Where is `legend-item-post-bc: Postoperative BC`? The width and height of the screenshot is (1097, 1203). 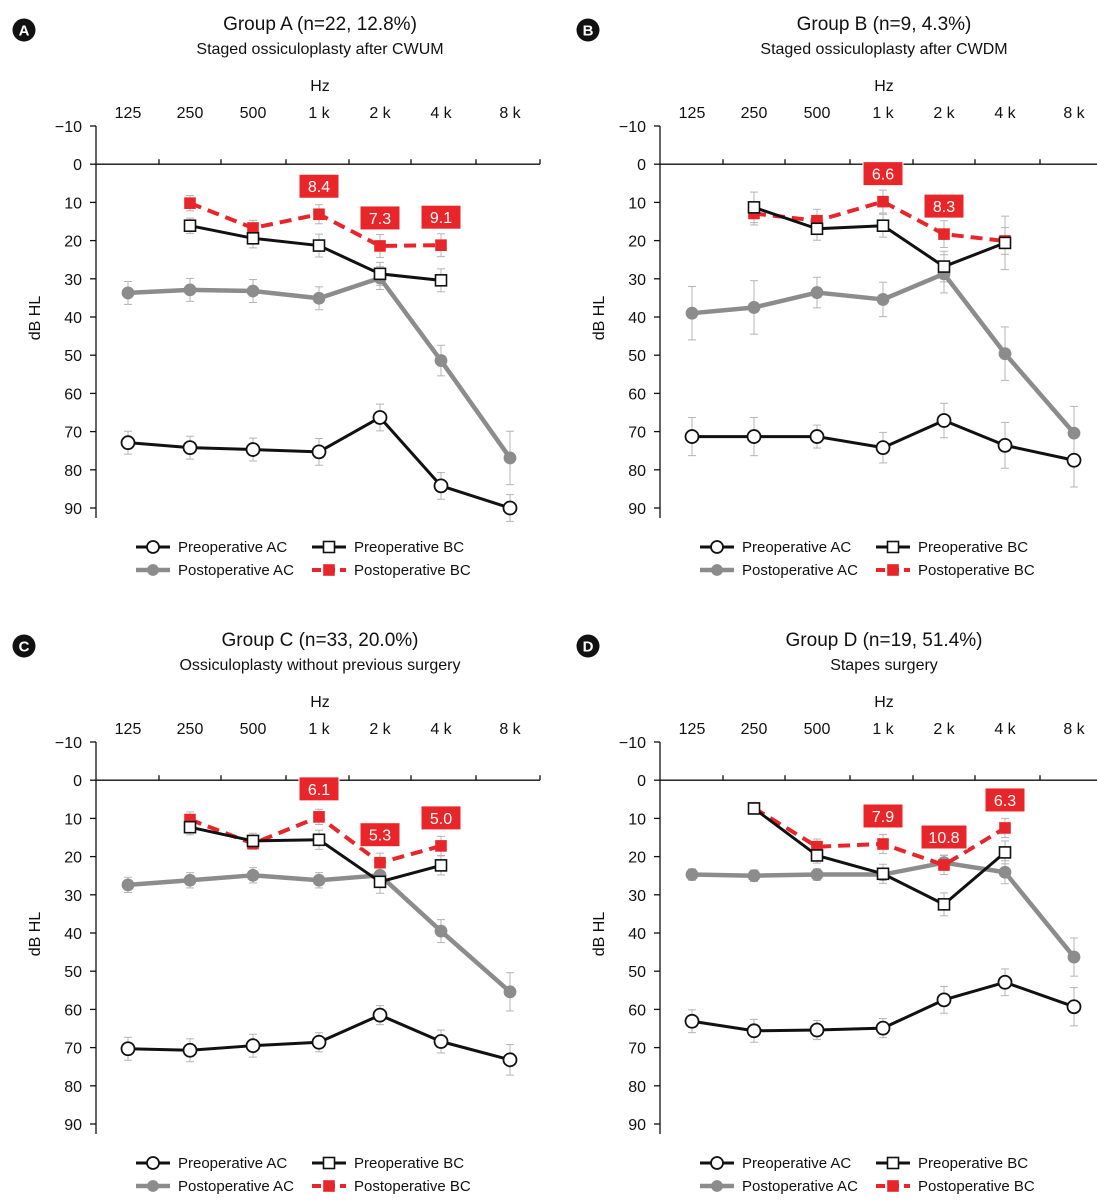 legend-item-post-bc: Postoperative BC is located at coordinates (391, 570).